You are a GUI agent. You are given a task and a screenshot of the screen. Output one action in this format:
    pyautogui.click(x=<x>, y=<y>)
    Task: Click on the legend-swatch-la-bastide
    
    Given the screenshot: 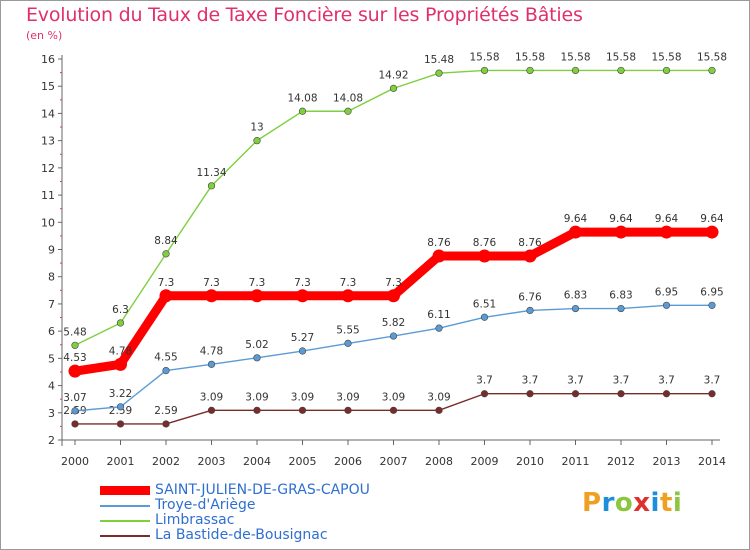 What is the action you would take?
    pyautogui.click(x=125, y=536)
    